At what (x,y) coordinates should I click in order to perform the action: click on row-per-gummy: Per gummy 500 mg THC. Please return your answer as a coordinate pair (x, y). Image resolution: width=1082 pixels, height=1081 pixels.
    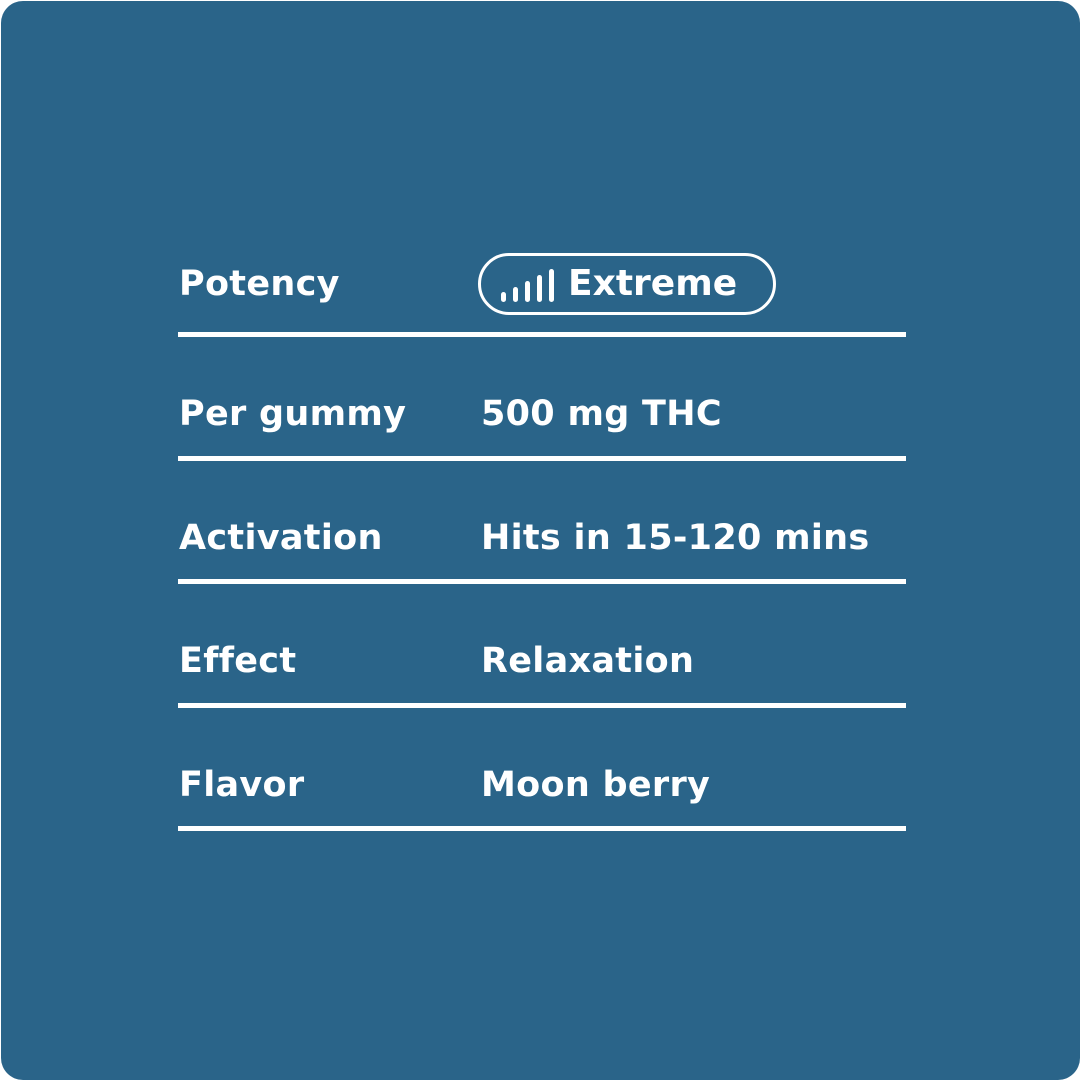
    Looking at the image, I should click on (542, 414).